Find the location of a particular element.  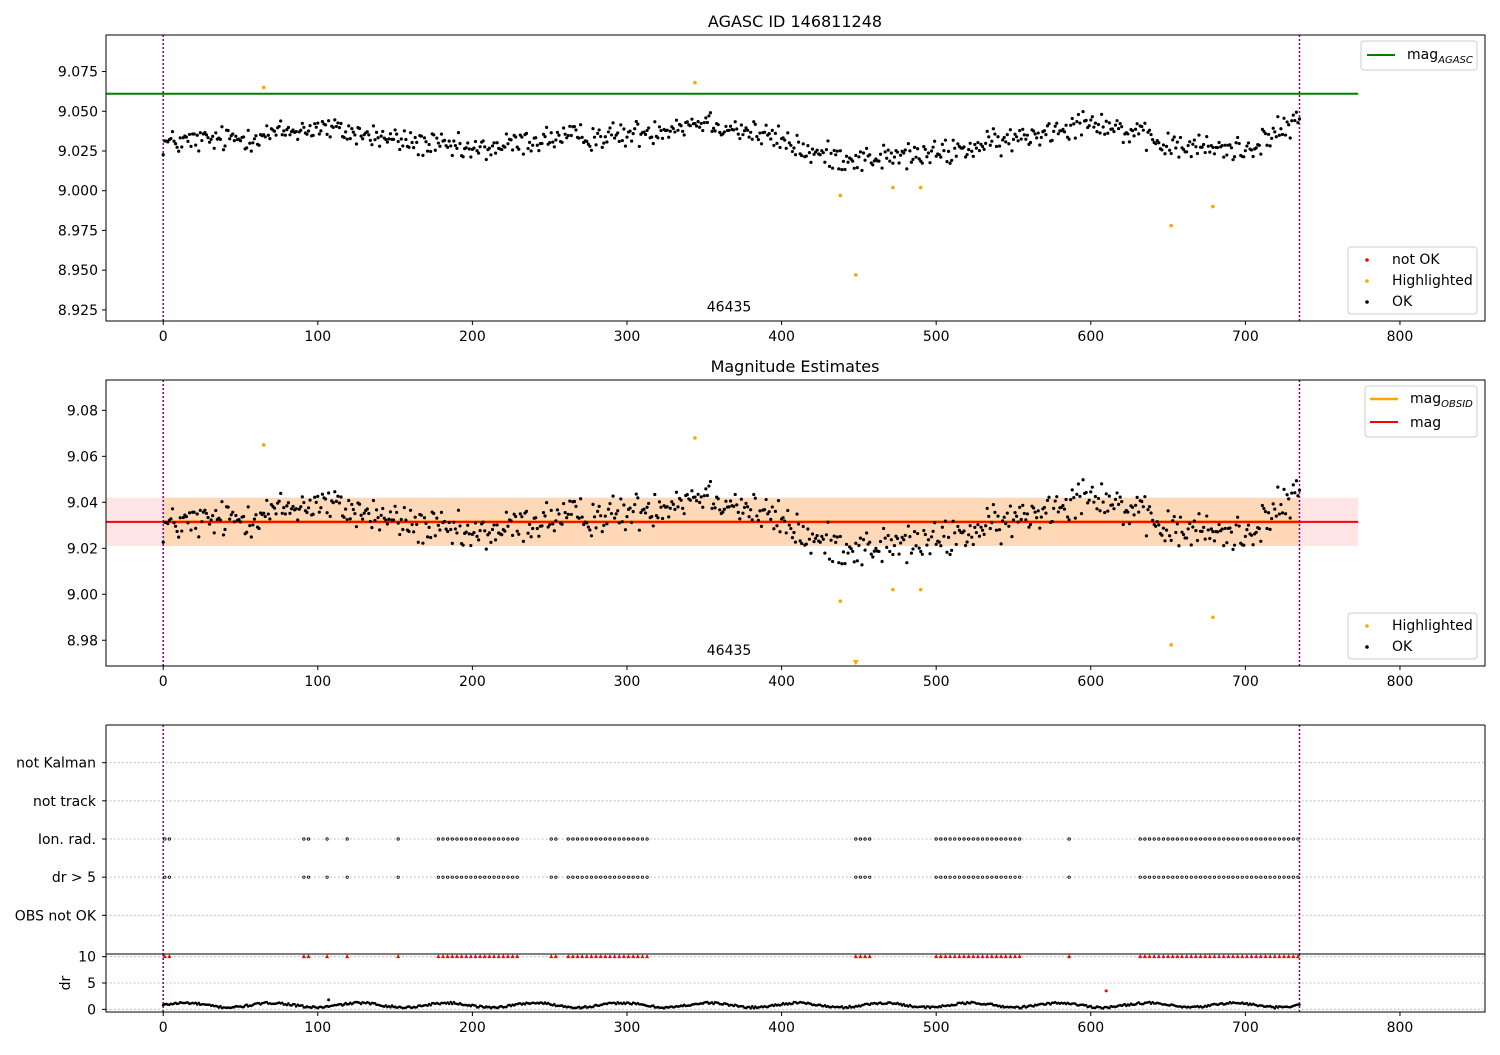

legend-label-mag-agasc: magAGASC is located at coordinates (1440, 56).